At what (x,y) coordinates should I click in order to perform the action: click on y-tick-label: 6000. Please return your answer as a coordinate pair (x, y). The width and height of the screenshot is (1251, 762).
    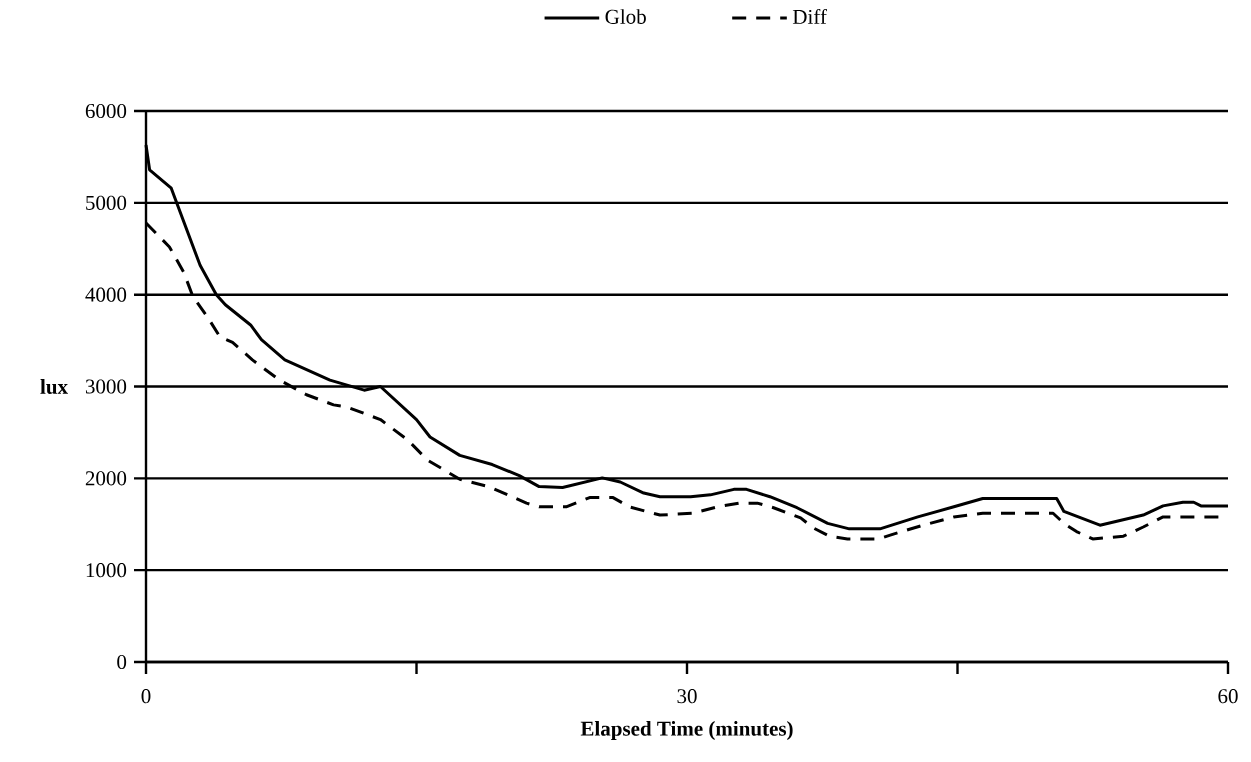
    Looking at the image, I should click on (106, 111).